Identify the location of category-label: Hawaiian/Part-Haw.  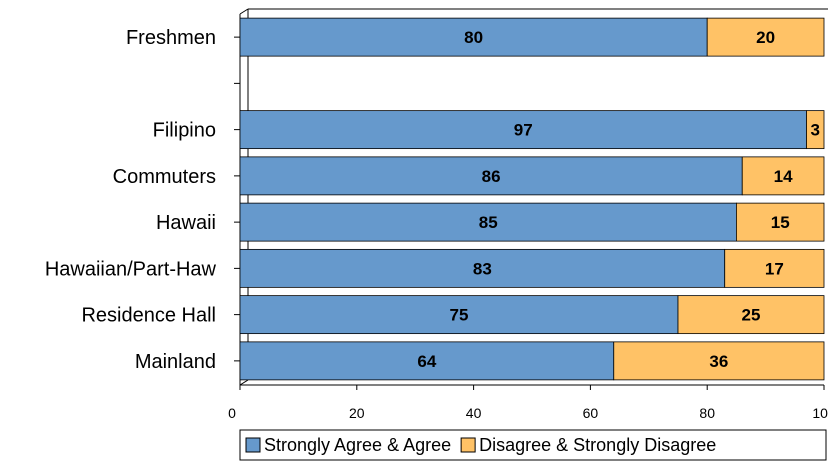
(131, 269).